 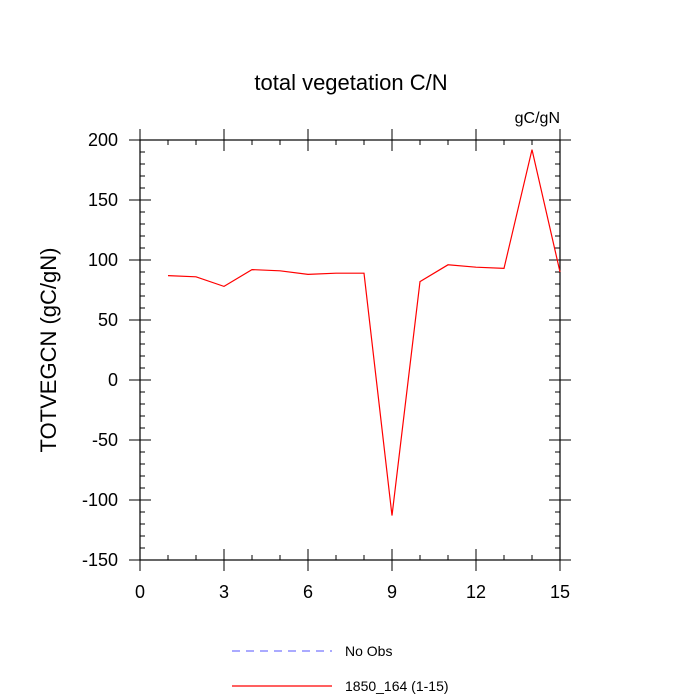 What do you see at coordinates (108, 320) in the screenshot?
I see `y-tick-label: 50` at bounding box center [108, 320].